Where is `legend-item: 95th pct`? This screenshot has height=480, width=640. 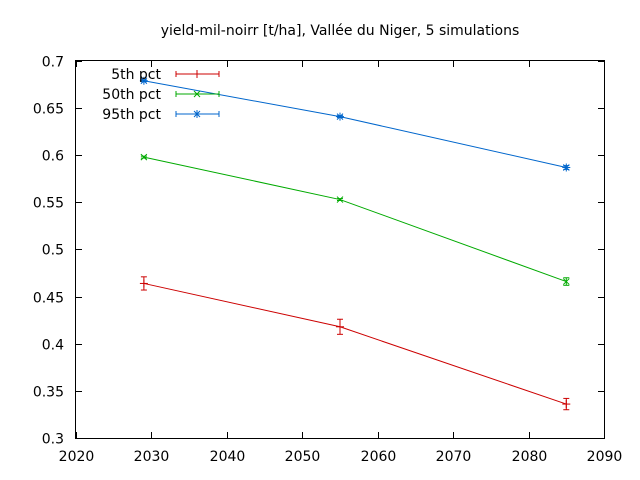
legend-item: 95th pct is located at coordinates (161, 115).